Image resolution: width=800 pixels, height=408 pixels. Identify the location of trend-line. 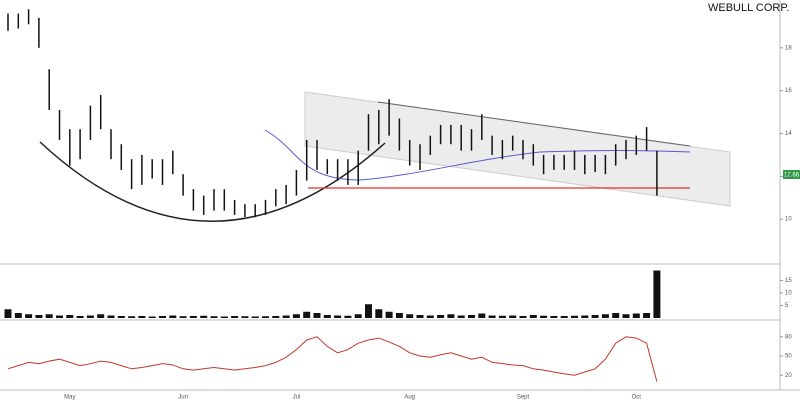
(534, 124).